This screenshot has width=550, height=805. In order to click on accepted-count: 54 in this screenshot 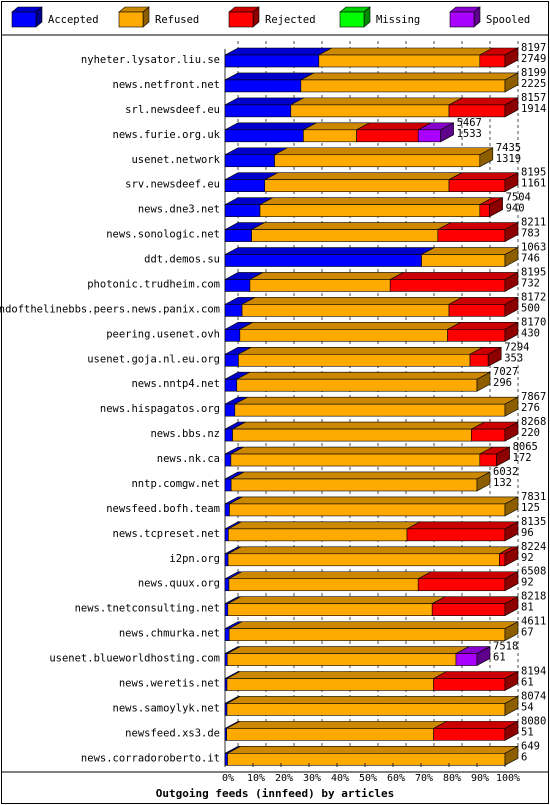, I will do `click(527, 707)`.